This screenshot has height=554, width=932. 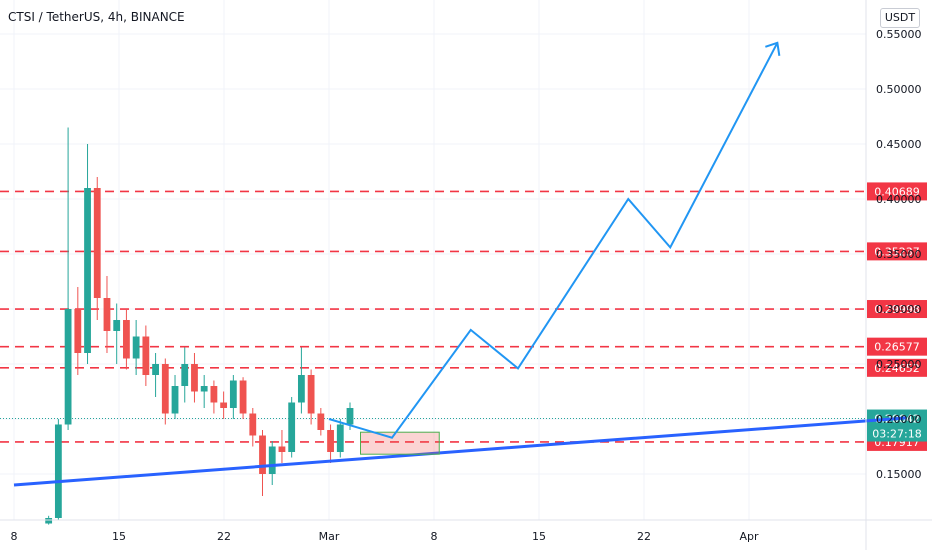 I want to click on symbol-title: CTSI / TetherUS, 4h, BINANCE, so click(x=96, y=17).